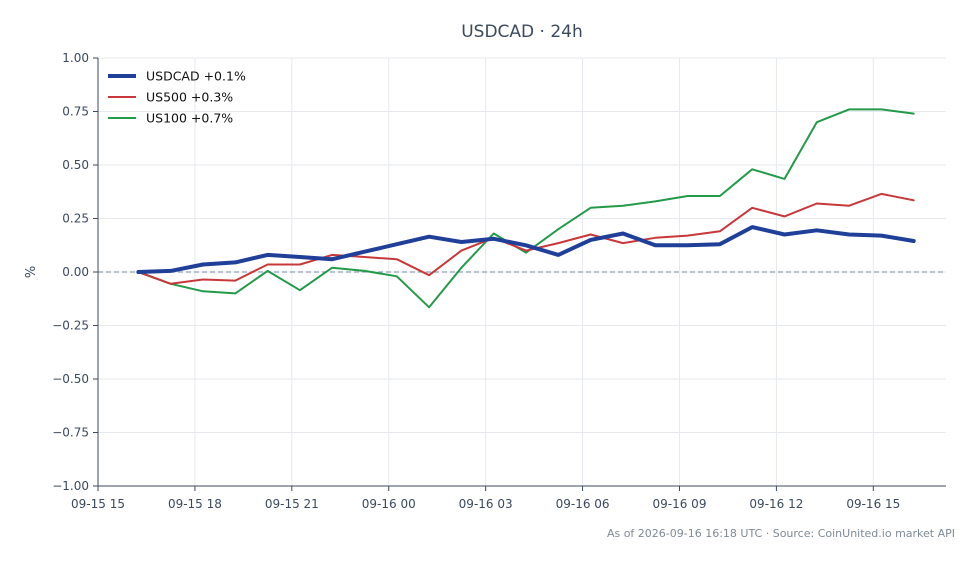  What do you see at coordinates (196, 76) in the screenshot?
I see `legend-label-0: USDCAD +0.1%` at bounding box center [196, 76].